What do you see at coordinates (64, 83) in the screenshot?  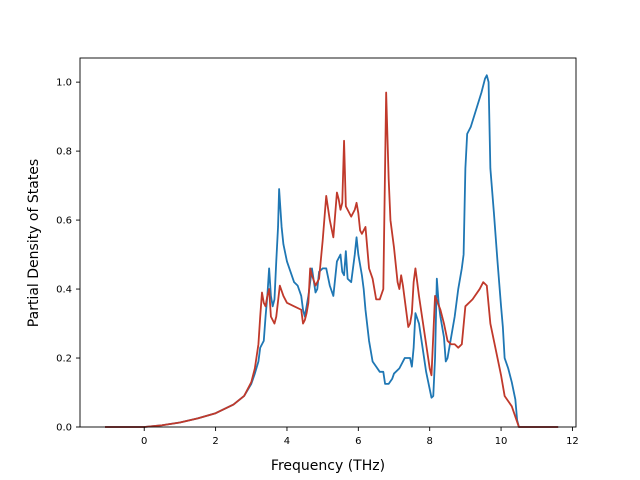 I see `y-tick-label: 1.0` at bounding box center [64, 83].